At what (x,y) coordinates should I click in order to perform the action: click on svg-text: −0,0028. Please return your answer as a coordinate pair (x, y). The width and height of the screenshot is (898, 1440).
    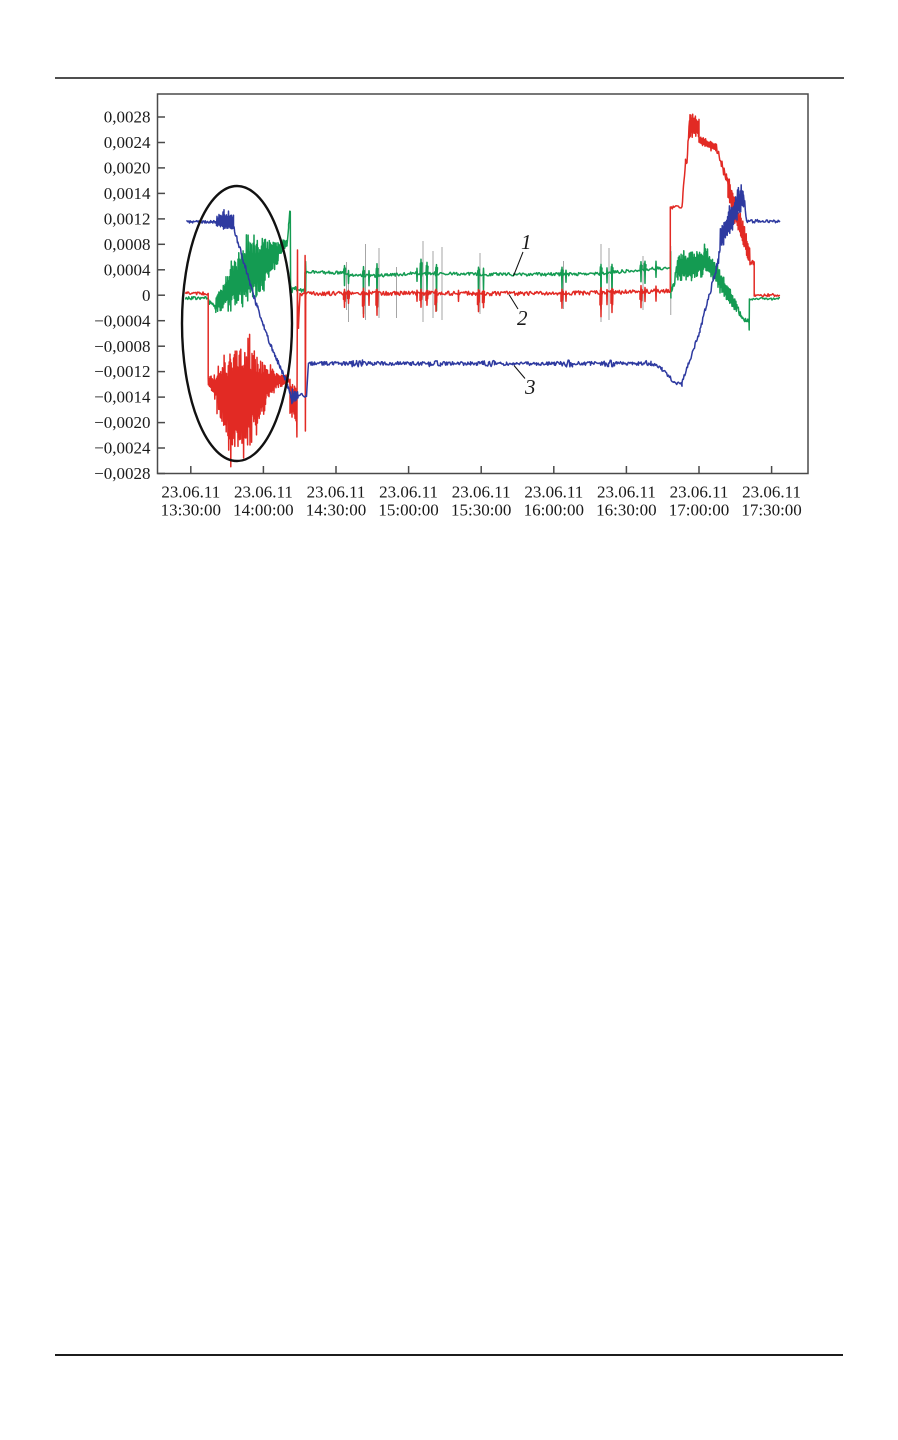
    Looking at the image, I should click on (122, 473).